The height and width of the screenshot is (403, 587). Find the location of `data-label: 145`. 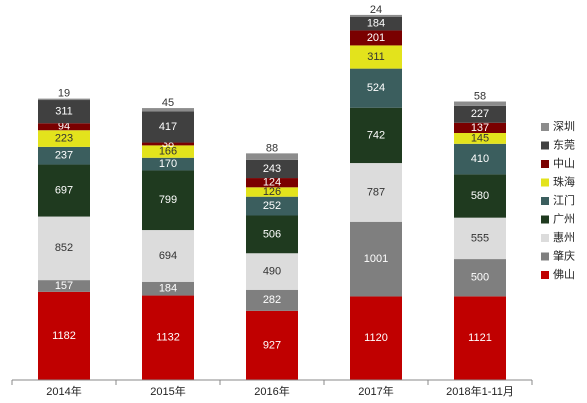

data-label: 145 is located at coordinates (480, 138).